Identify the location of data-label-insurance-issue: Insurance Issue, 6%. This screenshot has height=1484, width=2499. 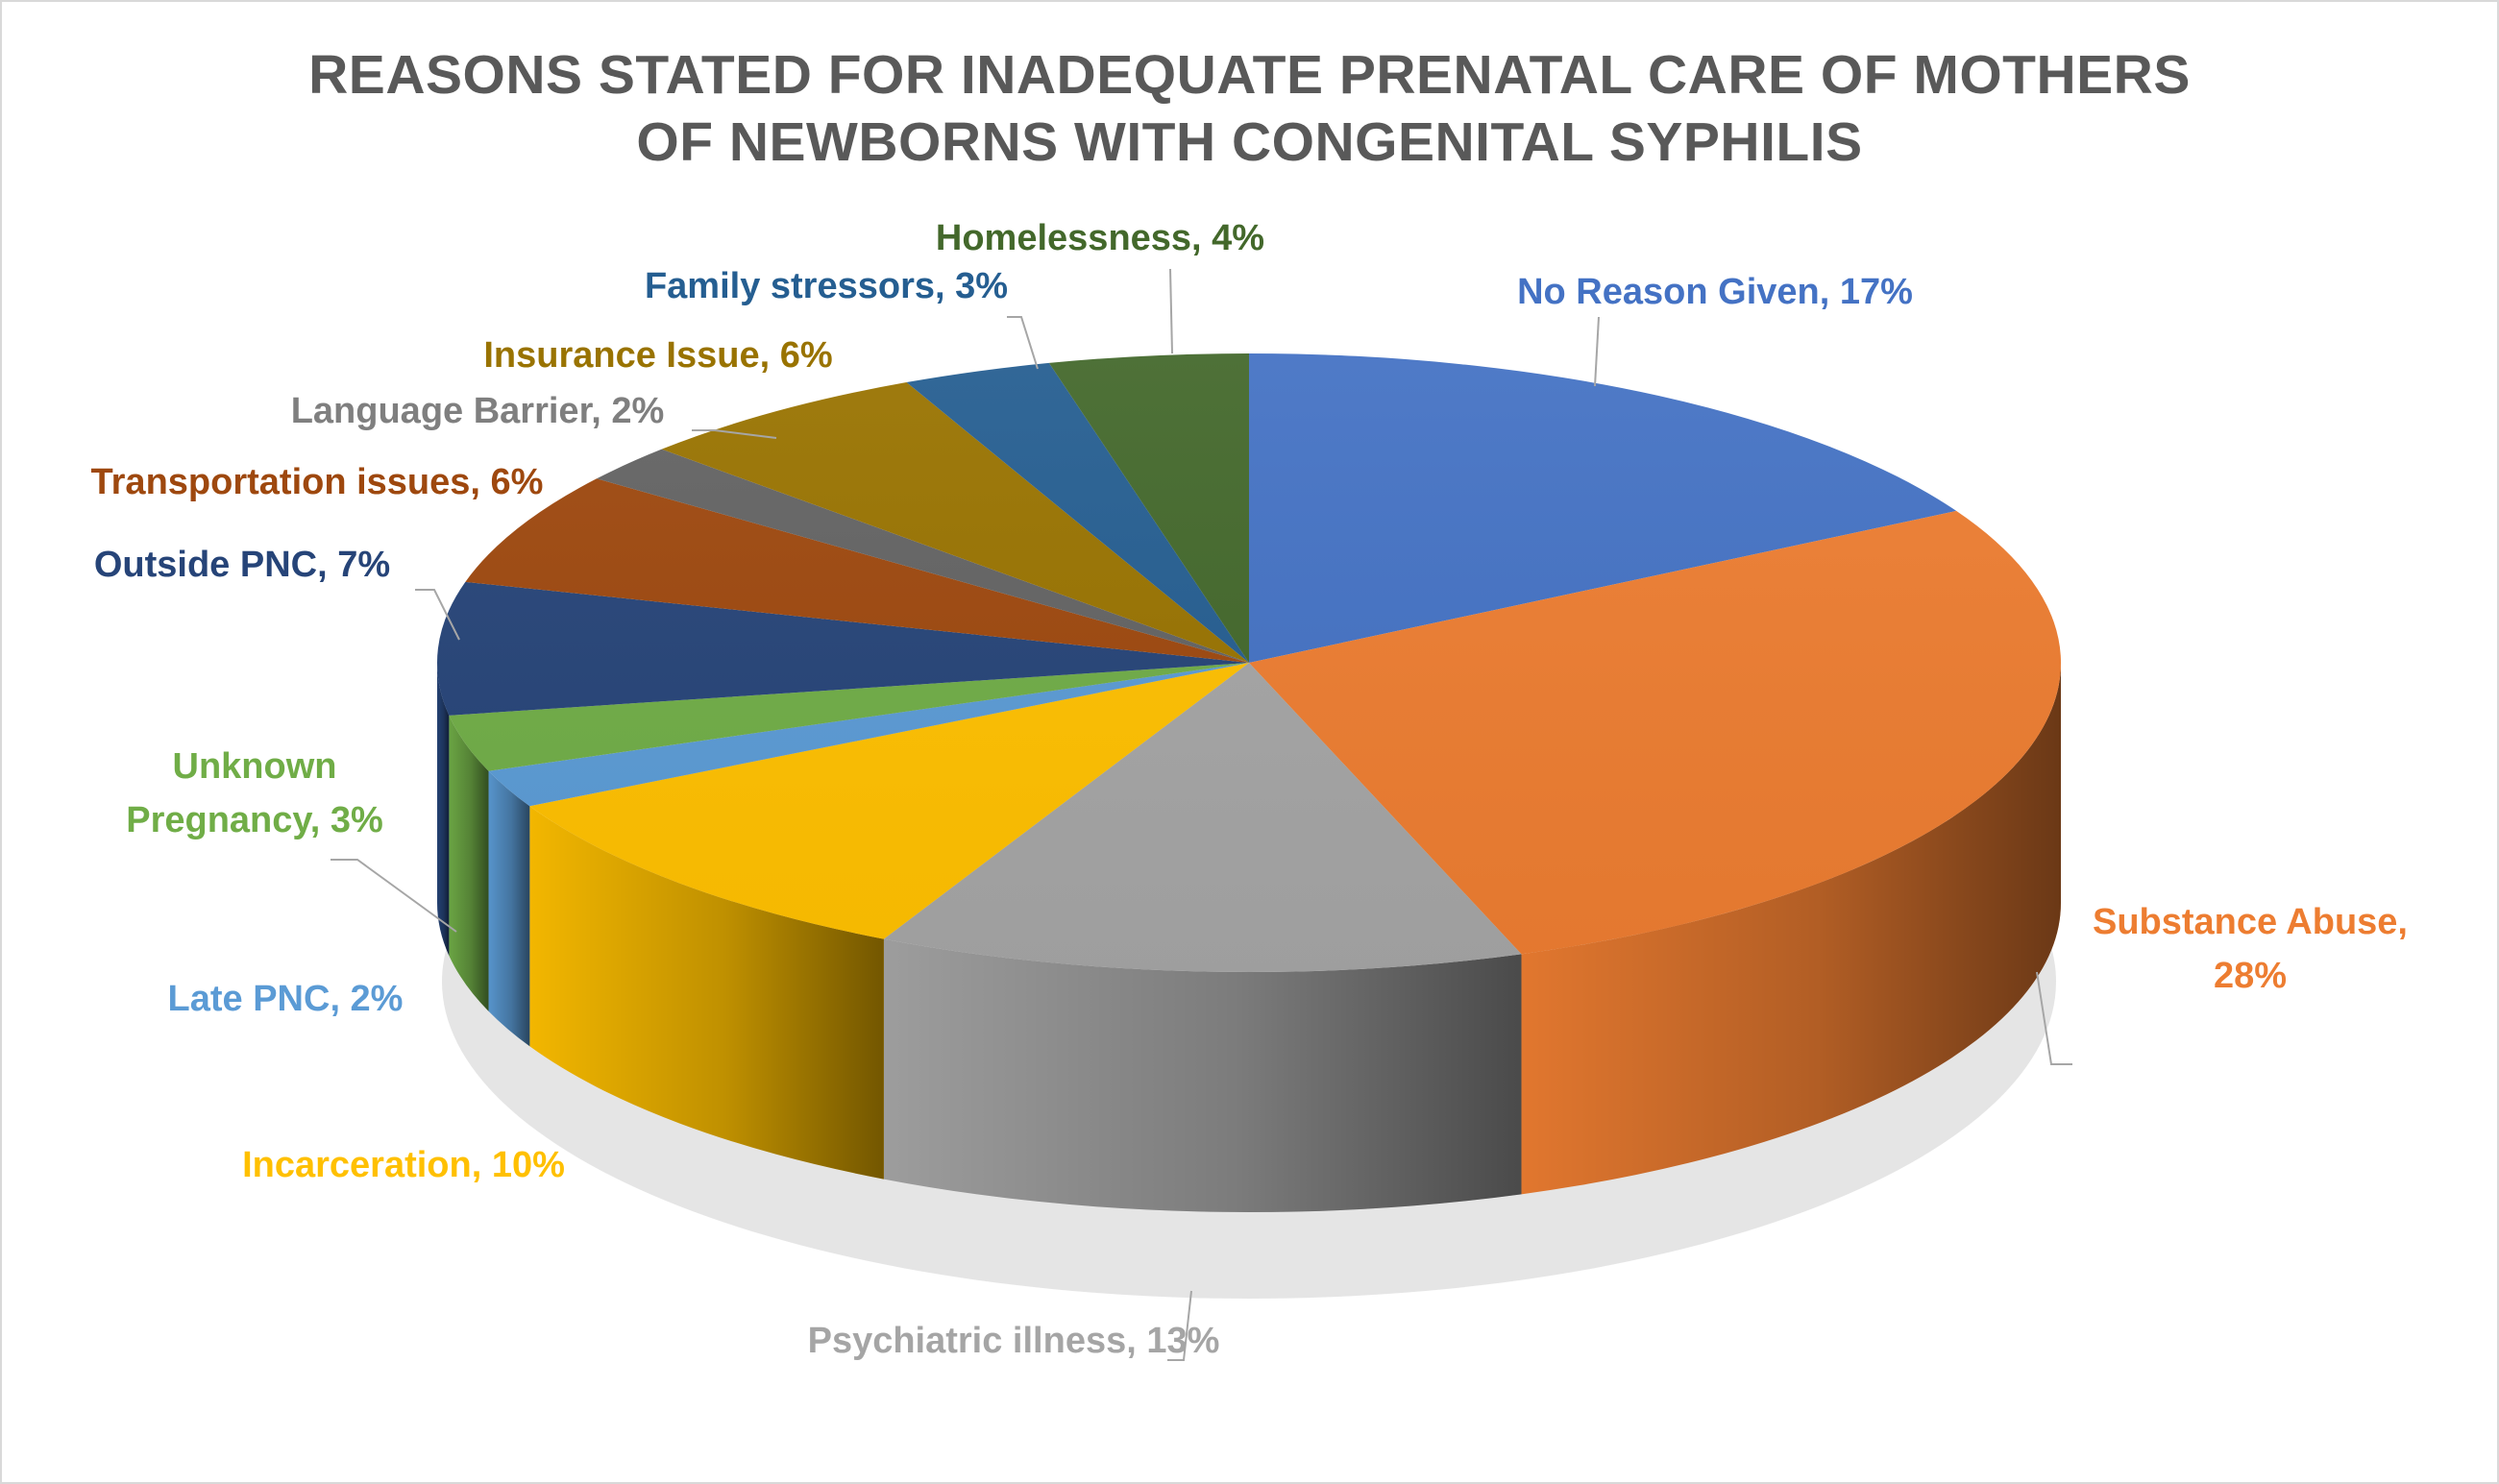
(657, 355).